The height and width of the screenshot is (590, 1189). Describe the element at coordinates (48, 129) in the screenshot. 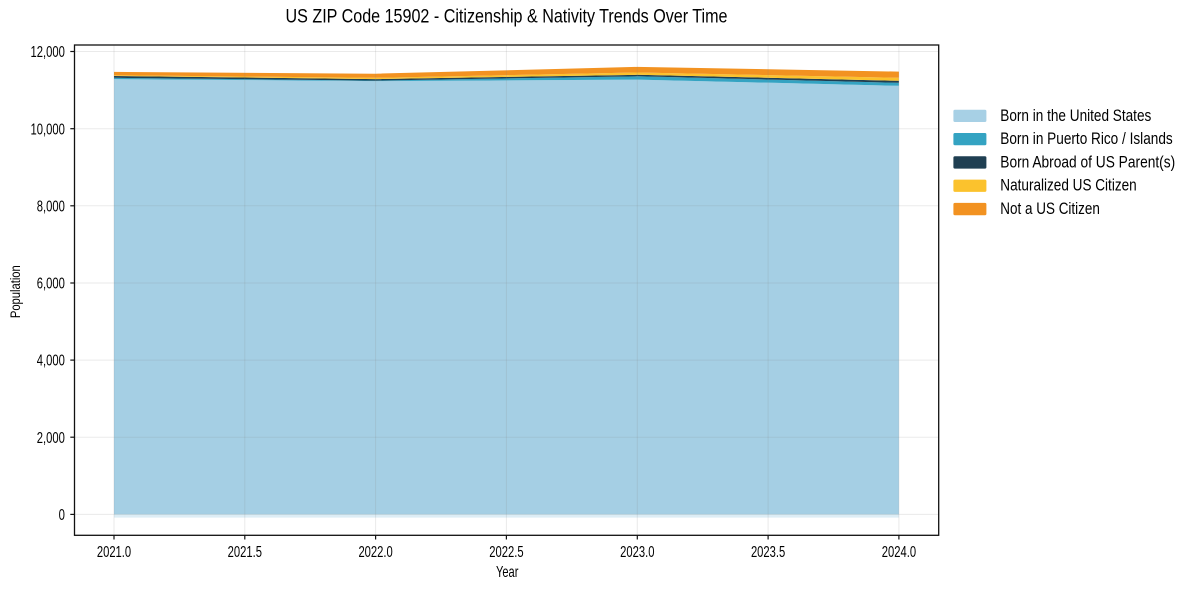

I see `svg-text: 10,000` at that location.